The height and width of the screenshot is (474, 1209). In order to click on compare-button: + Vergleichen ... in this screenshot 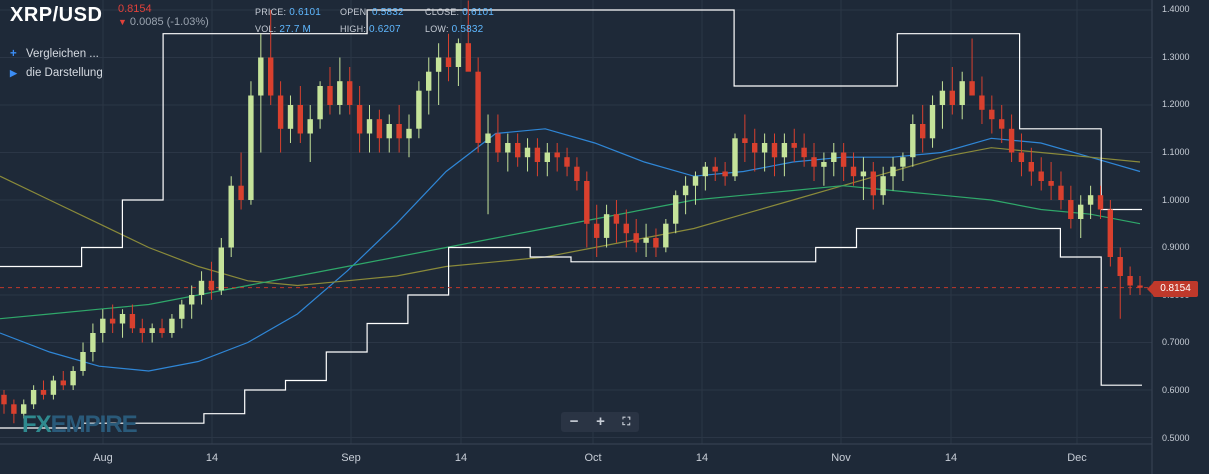, I will do `click(54, 54)`.